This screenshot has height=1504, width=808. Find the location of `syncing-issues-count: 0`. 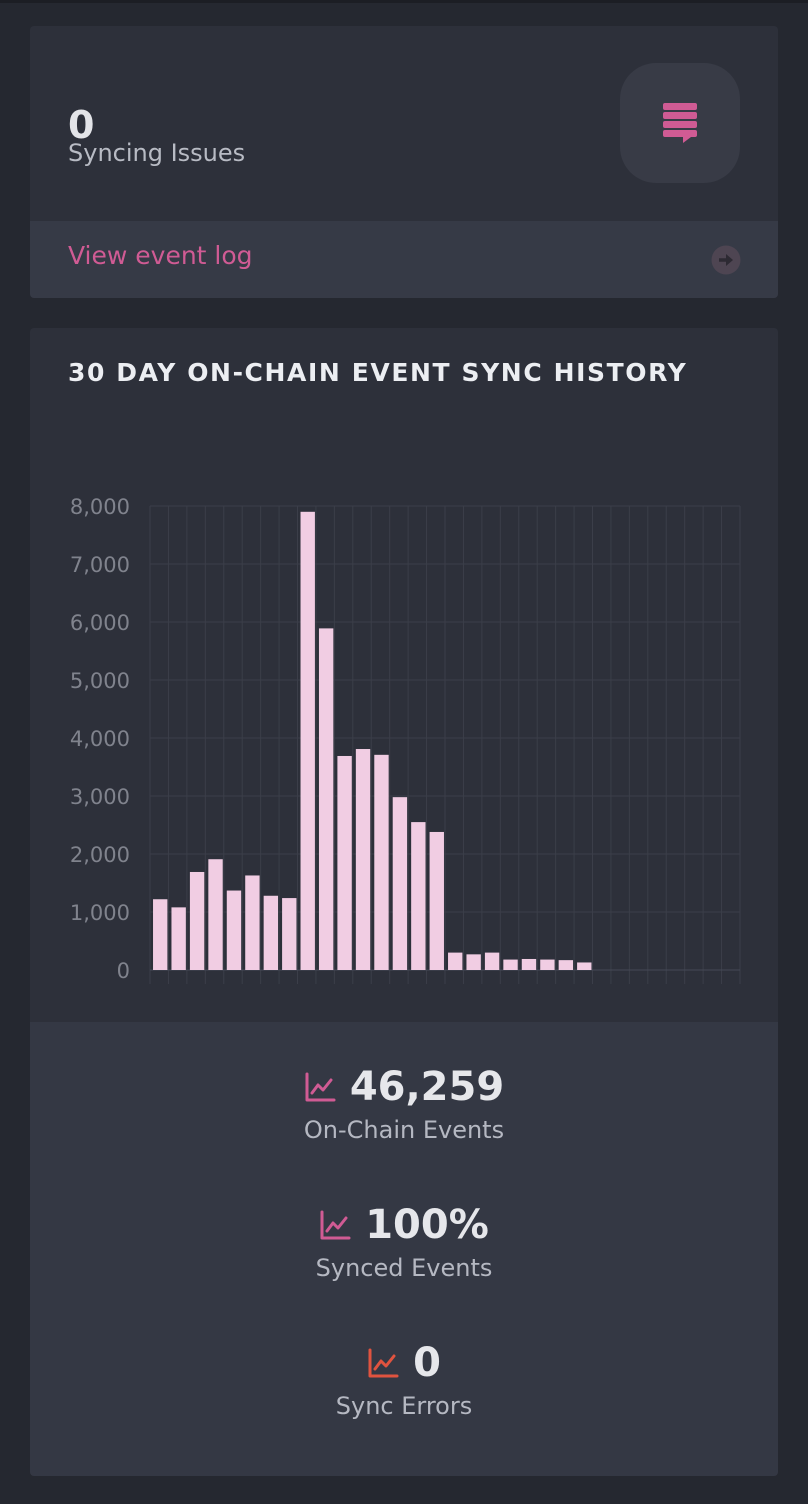

syncing-issues-count: 0 is located at coordinates (81, 125).